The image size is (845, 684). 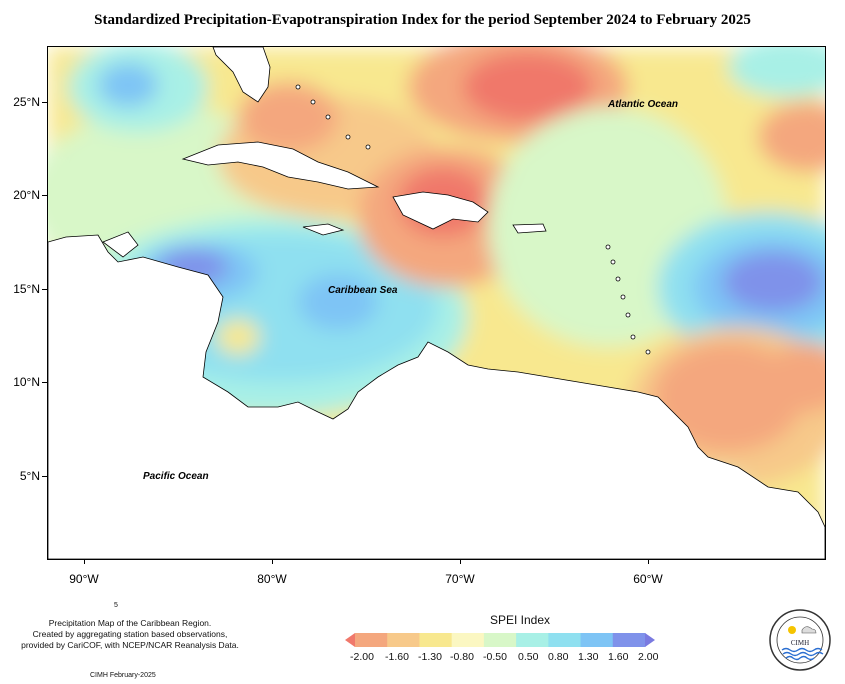 I want to click on y-tick-25n: 25°N, so click(x=26, y=102).